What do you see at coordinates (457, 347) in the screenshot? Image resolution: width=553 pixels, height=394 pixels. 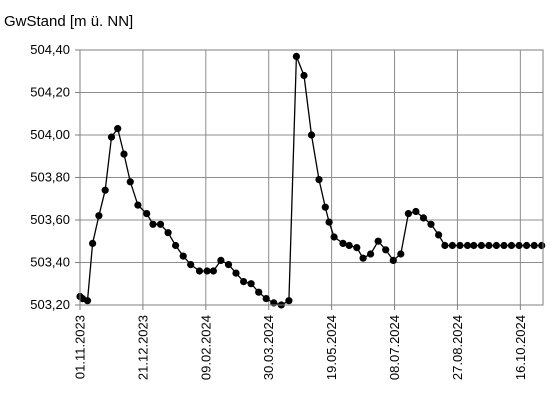 I see `x-tick-label: 27.08.2024` at bounding box center [457, 347].